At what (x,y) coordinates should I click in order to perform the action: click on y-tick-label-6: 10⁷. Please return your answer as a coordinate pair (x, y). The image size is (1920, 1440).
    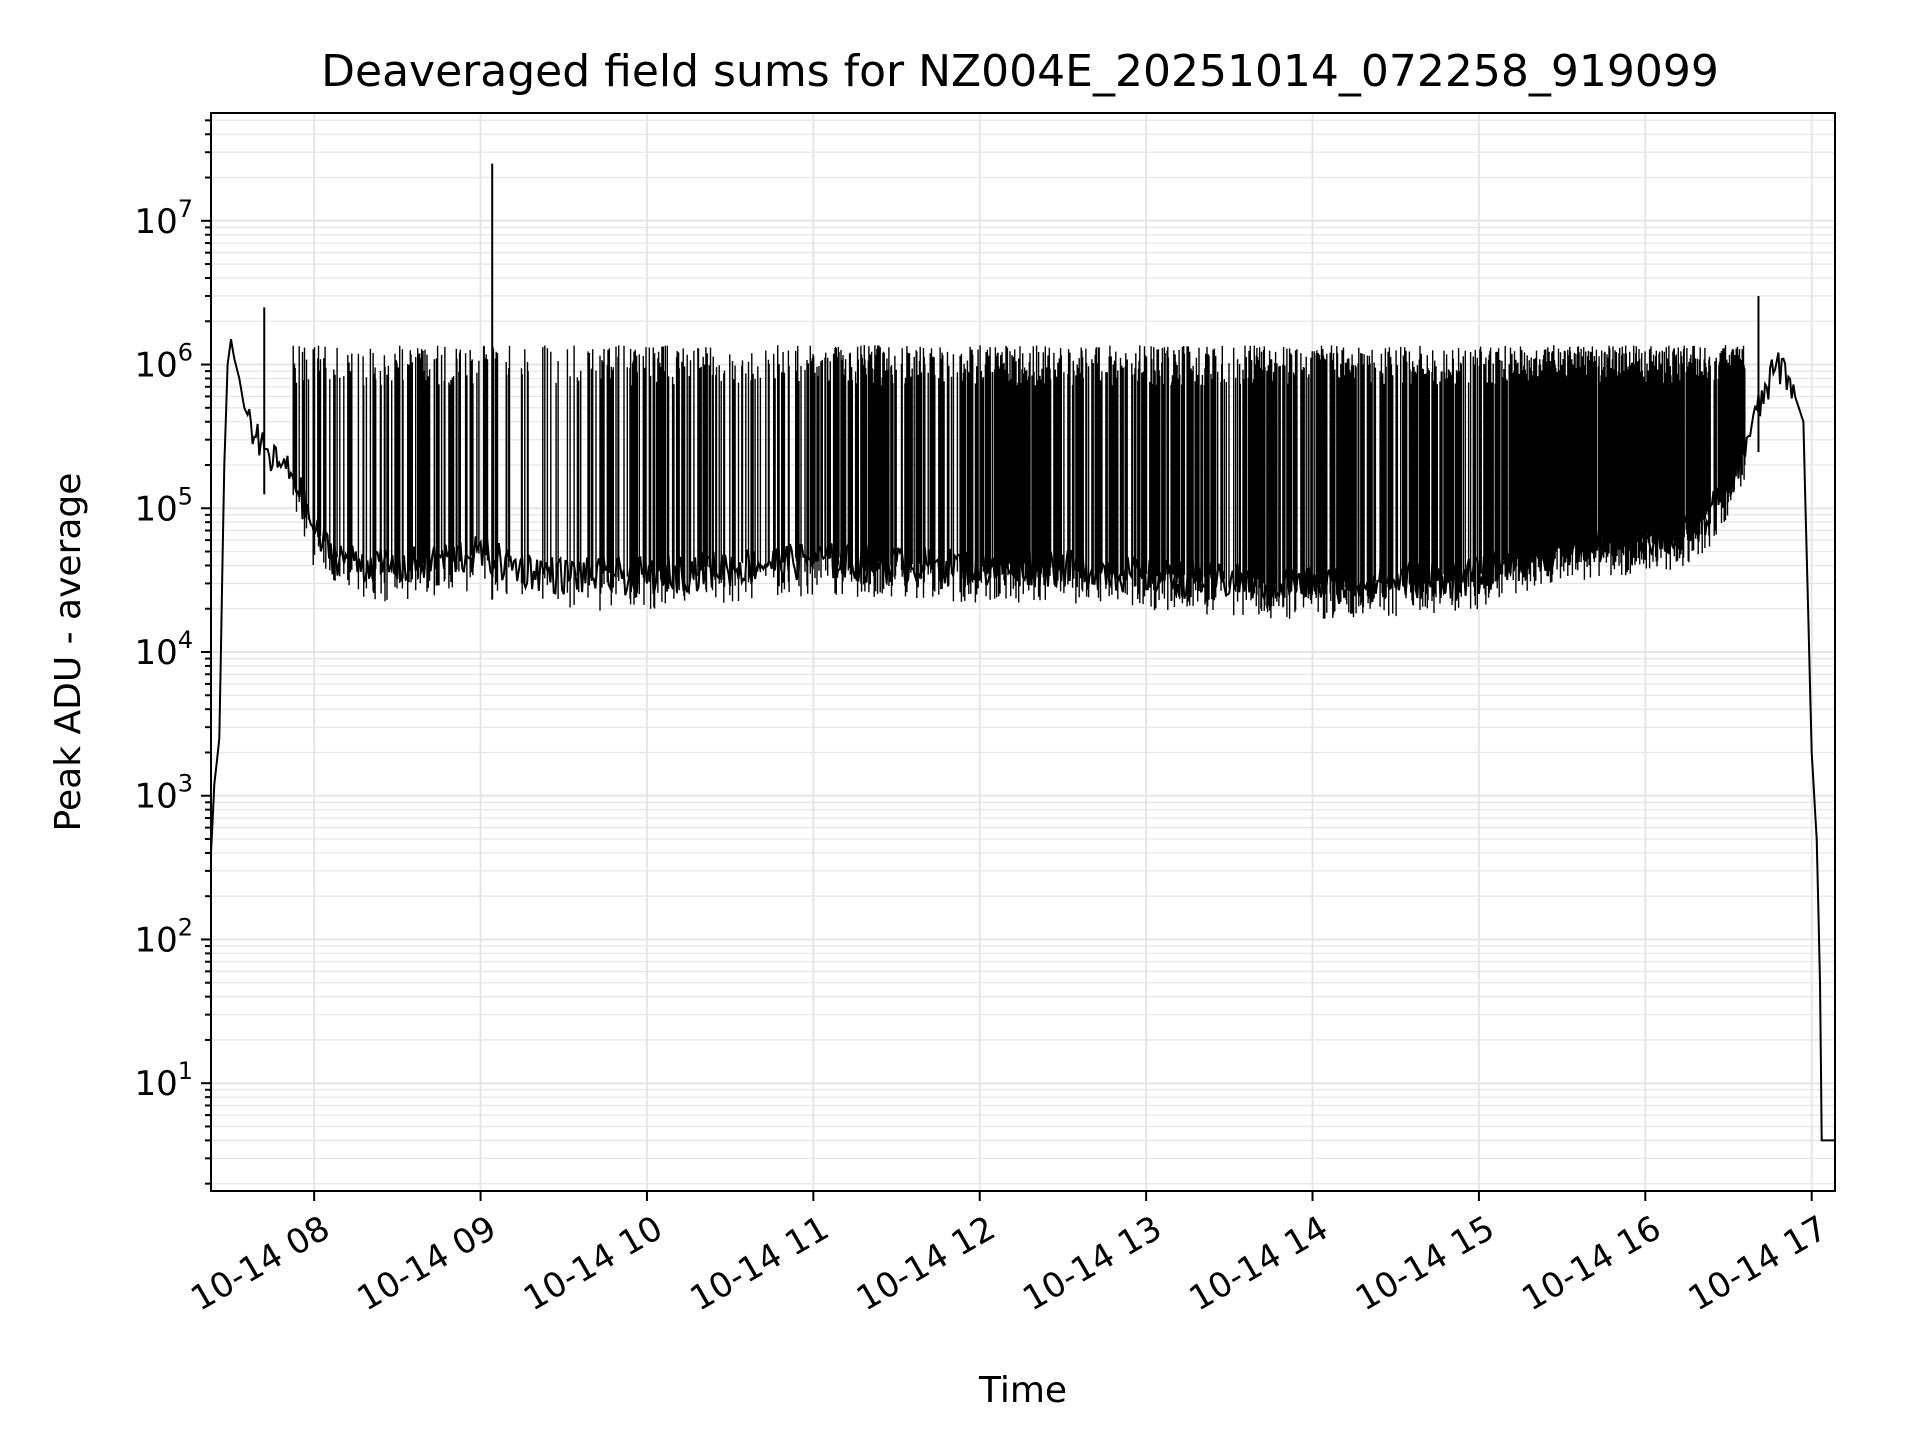
    Looking at the image, I should click on (163, 218).